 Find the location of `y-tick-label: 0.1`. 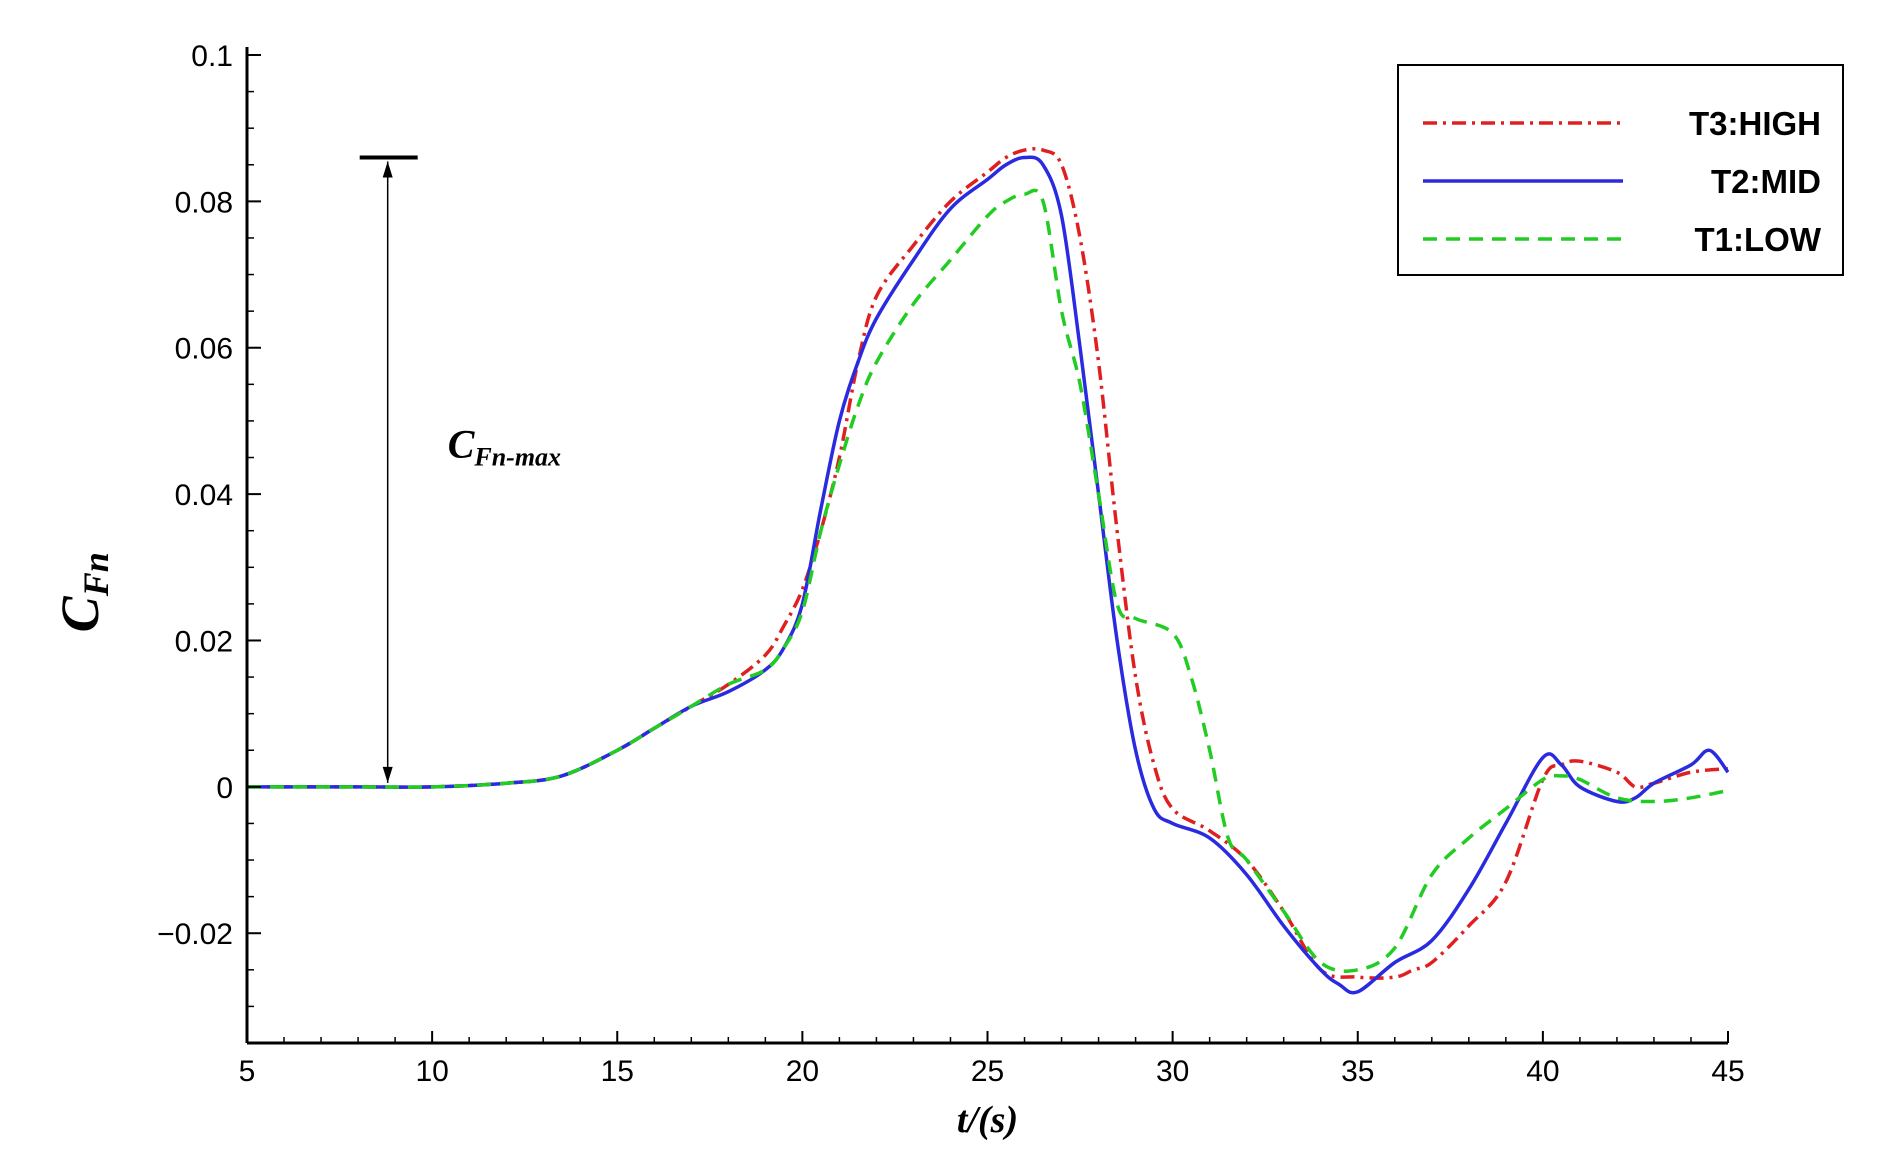

y-tick-label: 0.1 is located at coordinates (212, 56).